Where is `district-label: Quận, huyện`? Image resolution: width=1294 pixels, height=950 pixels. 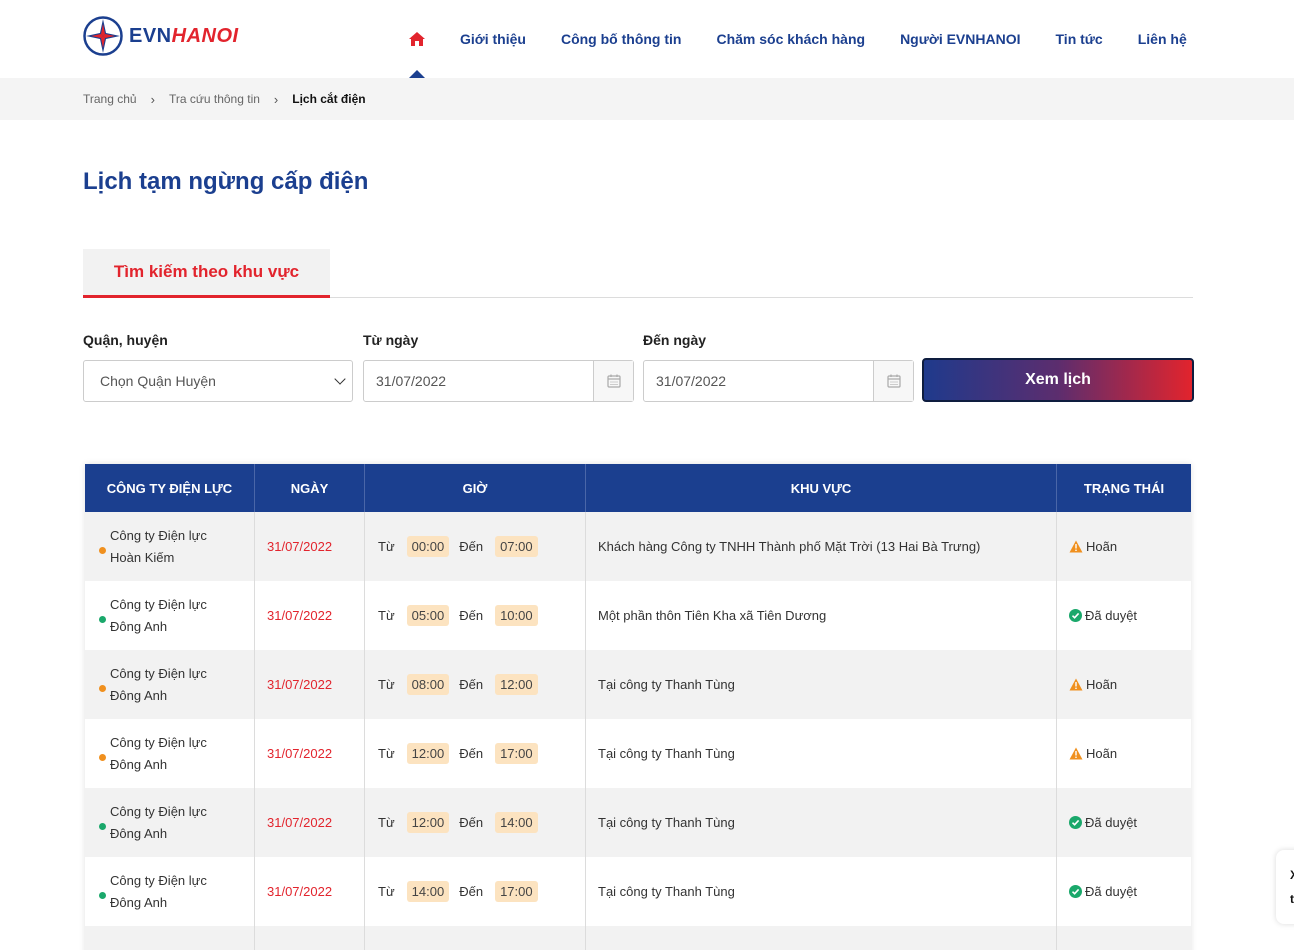
district-label: Quận, huyện is located at coordinates (125, 340).